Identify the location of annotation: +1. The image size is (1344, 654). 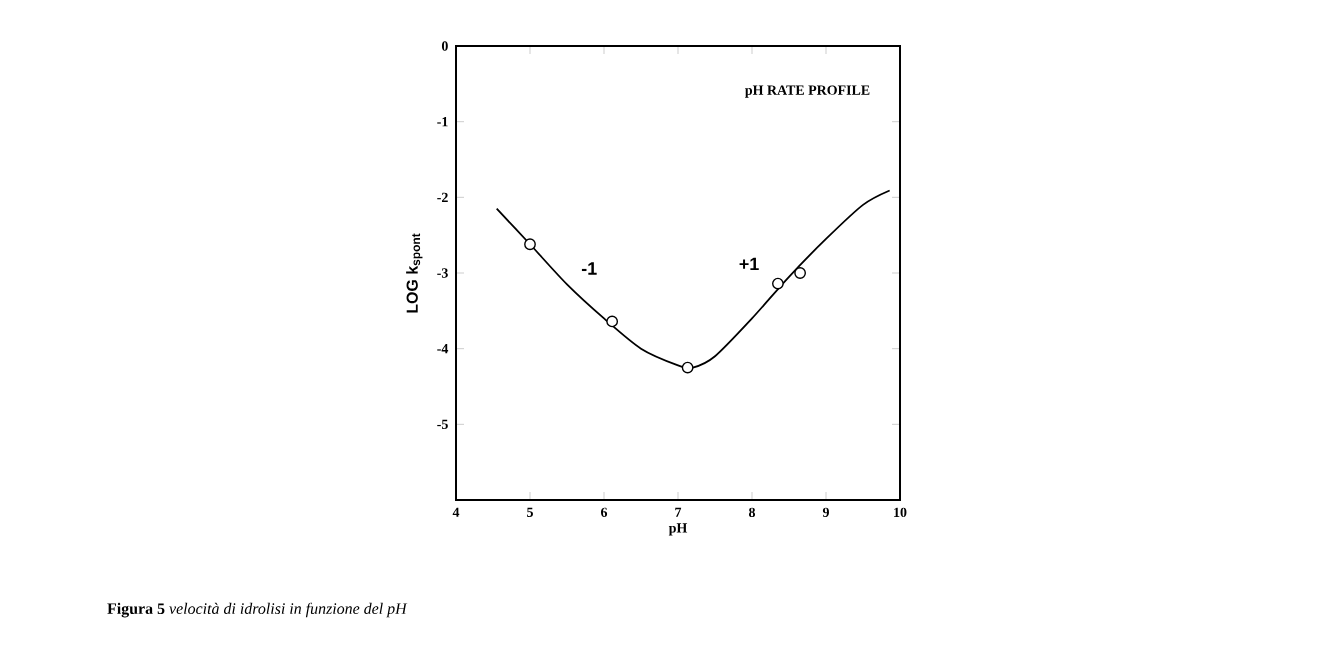
(749, 264).